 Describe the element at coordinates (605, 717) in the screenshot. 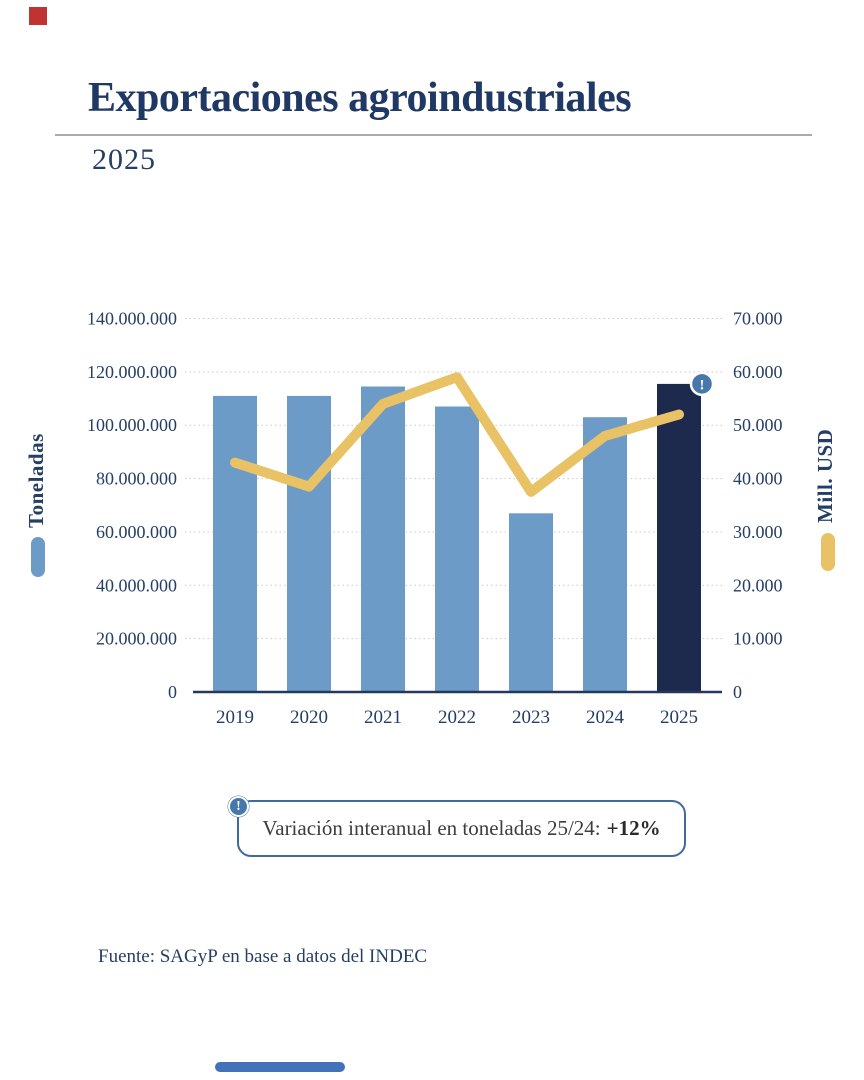

I see `x-axis-label-2024: 2024` at that location.